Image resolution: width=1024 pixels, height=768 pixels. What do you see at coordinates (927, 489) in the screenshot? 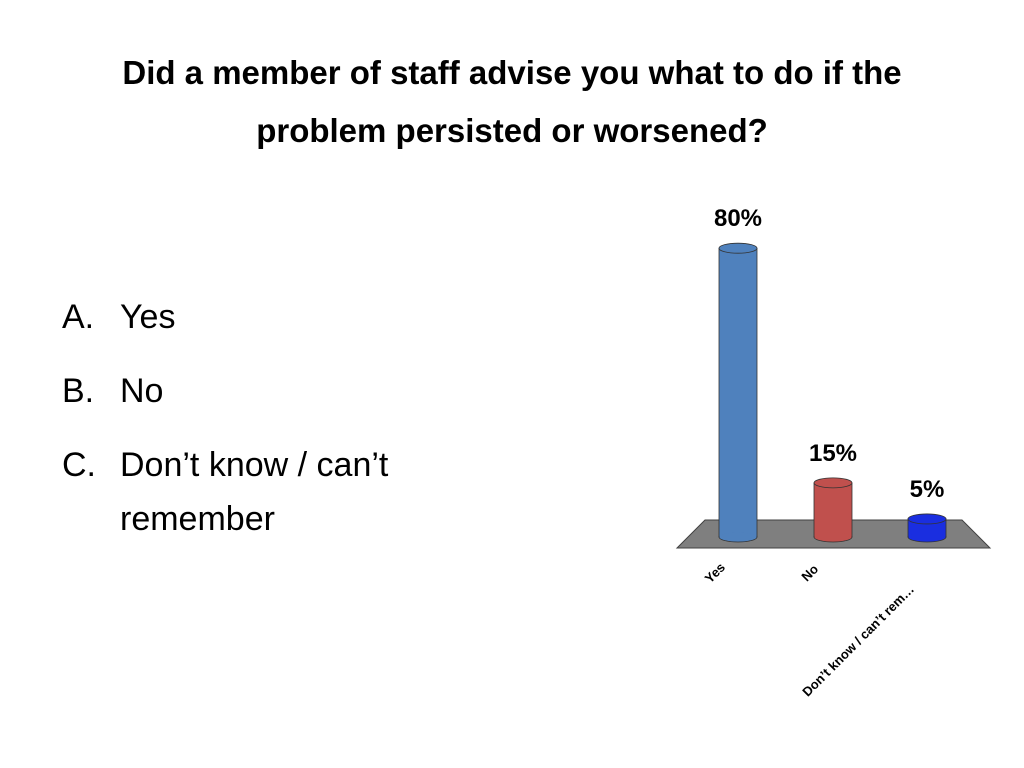
I see `value-label: 5%` at bounding box center [927, 489].